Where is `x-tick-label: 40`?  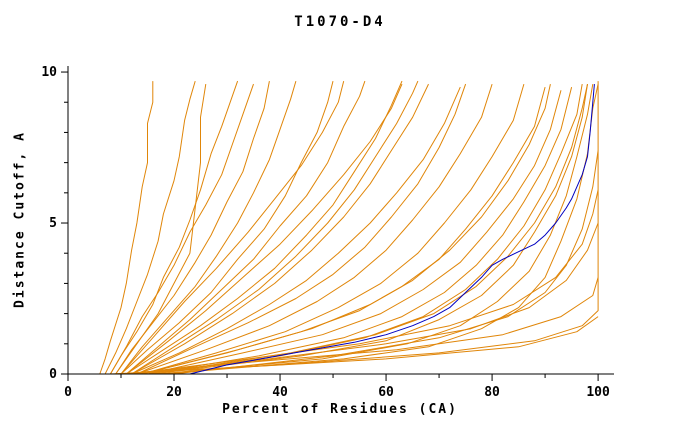 x-tick-label: 40 is located at coordinates (280, 392).